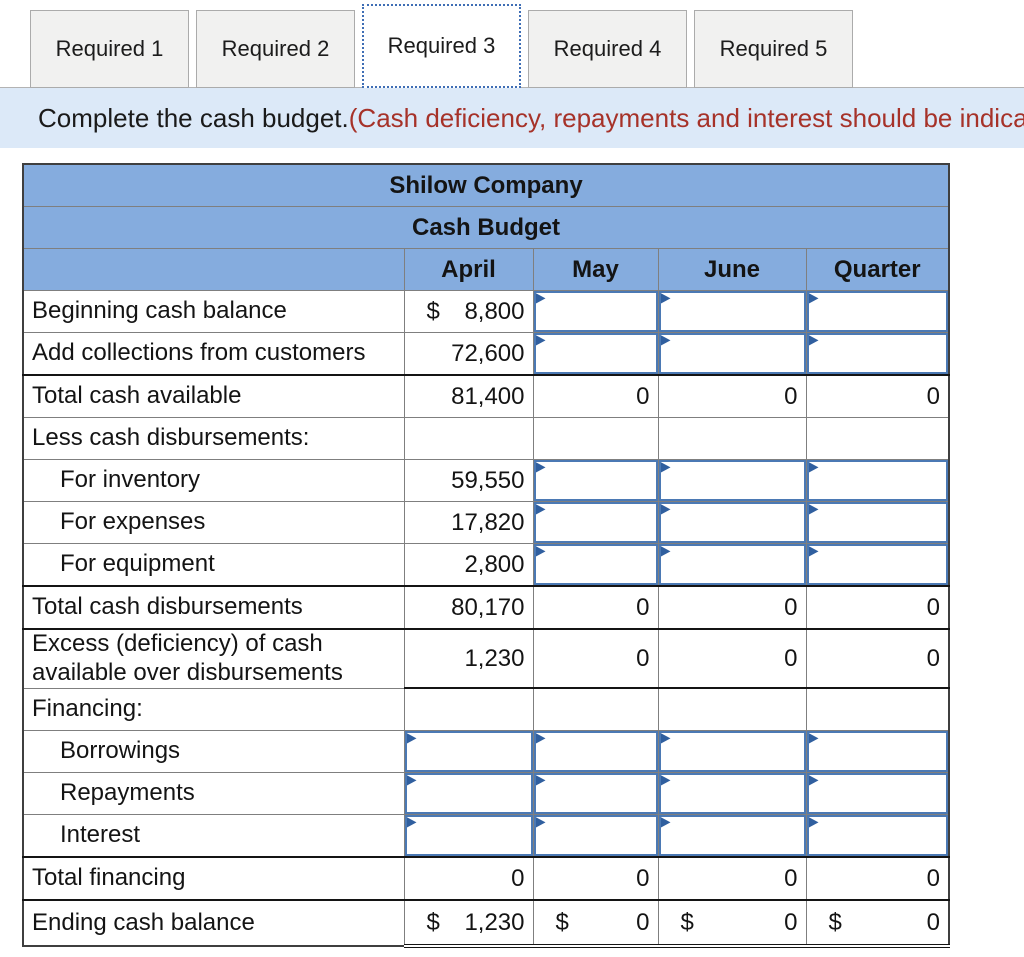 The height and width of the screenshot is (957, 1024). I want to click on column-header-row: April May June Quarter, so click(486, 269).